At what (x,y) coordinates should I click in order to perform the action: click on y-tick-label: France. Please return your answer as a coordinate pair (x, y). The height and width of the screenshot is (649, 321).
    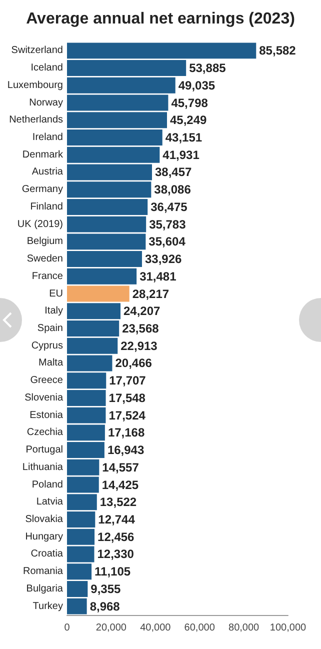
    Looking at the image, I should click on (48, 276).